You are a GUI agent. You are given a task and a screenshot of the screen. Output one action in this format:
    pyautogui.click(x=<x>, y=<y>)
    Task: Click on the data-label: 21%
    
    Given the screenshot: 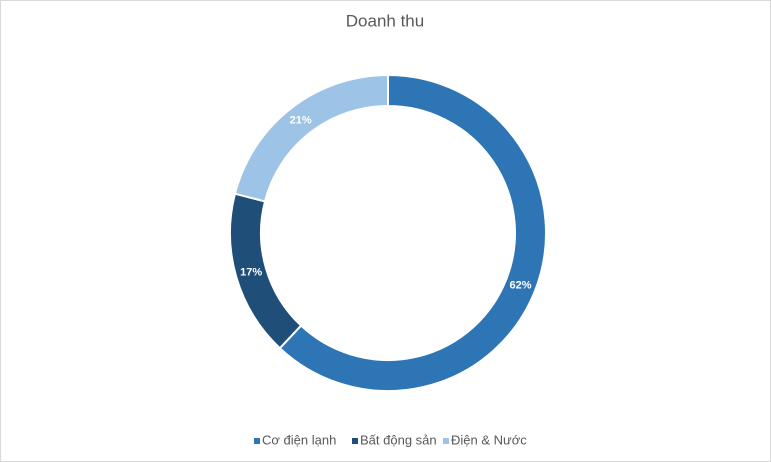 What is the action you would take?
    pyautogui.click(x=301, y=120)
    